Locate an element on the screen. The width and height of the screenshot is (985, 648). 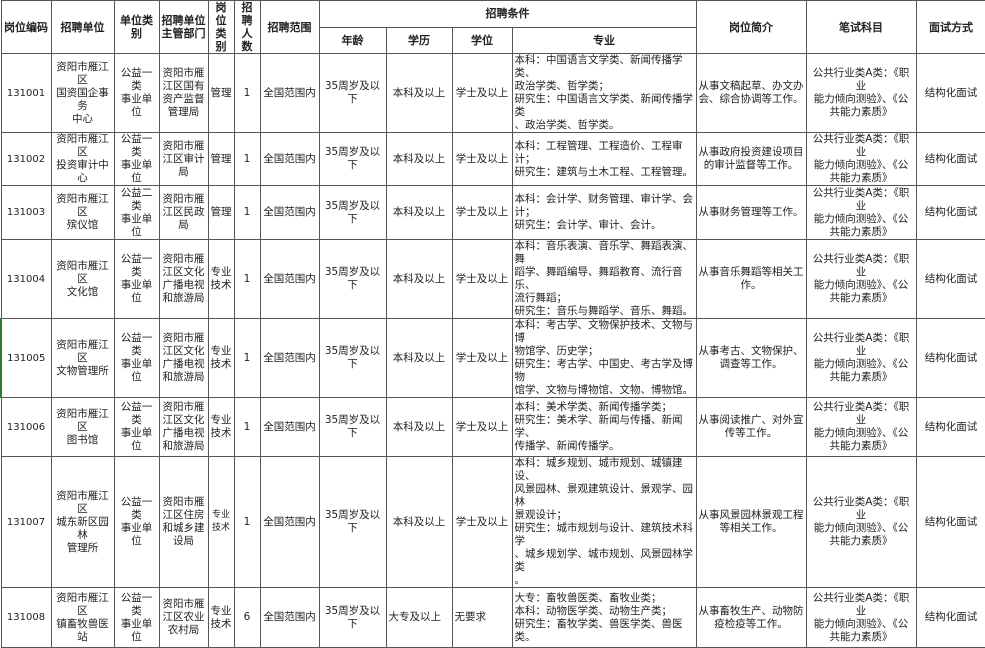
cell-intro: 从事考古、文物保护、 调查等工作。 is located at coordinates (751, 358).